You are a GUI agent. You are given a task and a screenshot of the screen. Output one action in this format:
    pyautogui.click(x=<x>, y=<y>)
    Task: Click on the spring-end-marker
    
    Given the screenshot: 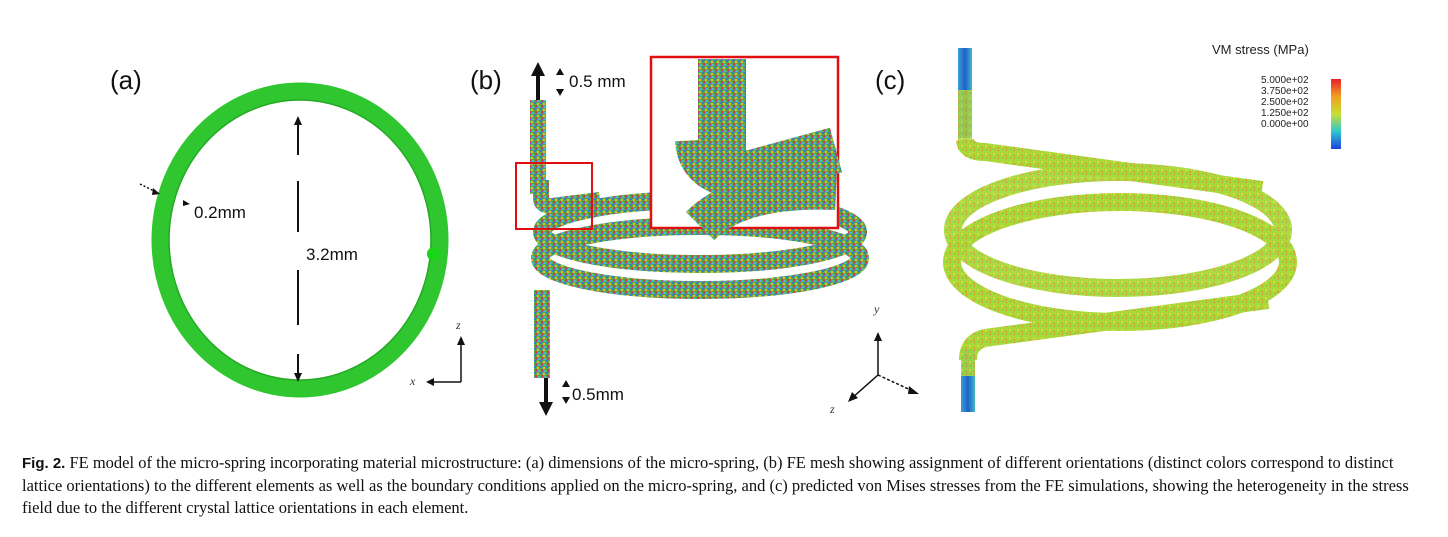 What is the action you would take?
    pyautogui.click(x=434, y=254)
    